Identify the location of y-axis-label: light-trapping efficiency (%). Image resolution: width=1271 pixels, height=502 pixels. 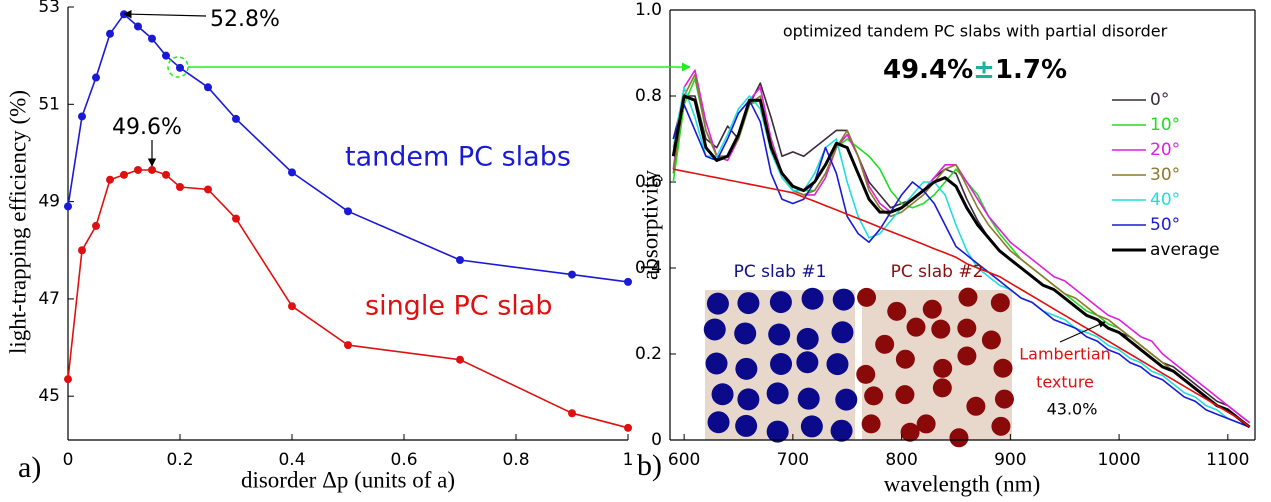
(17, 222).